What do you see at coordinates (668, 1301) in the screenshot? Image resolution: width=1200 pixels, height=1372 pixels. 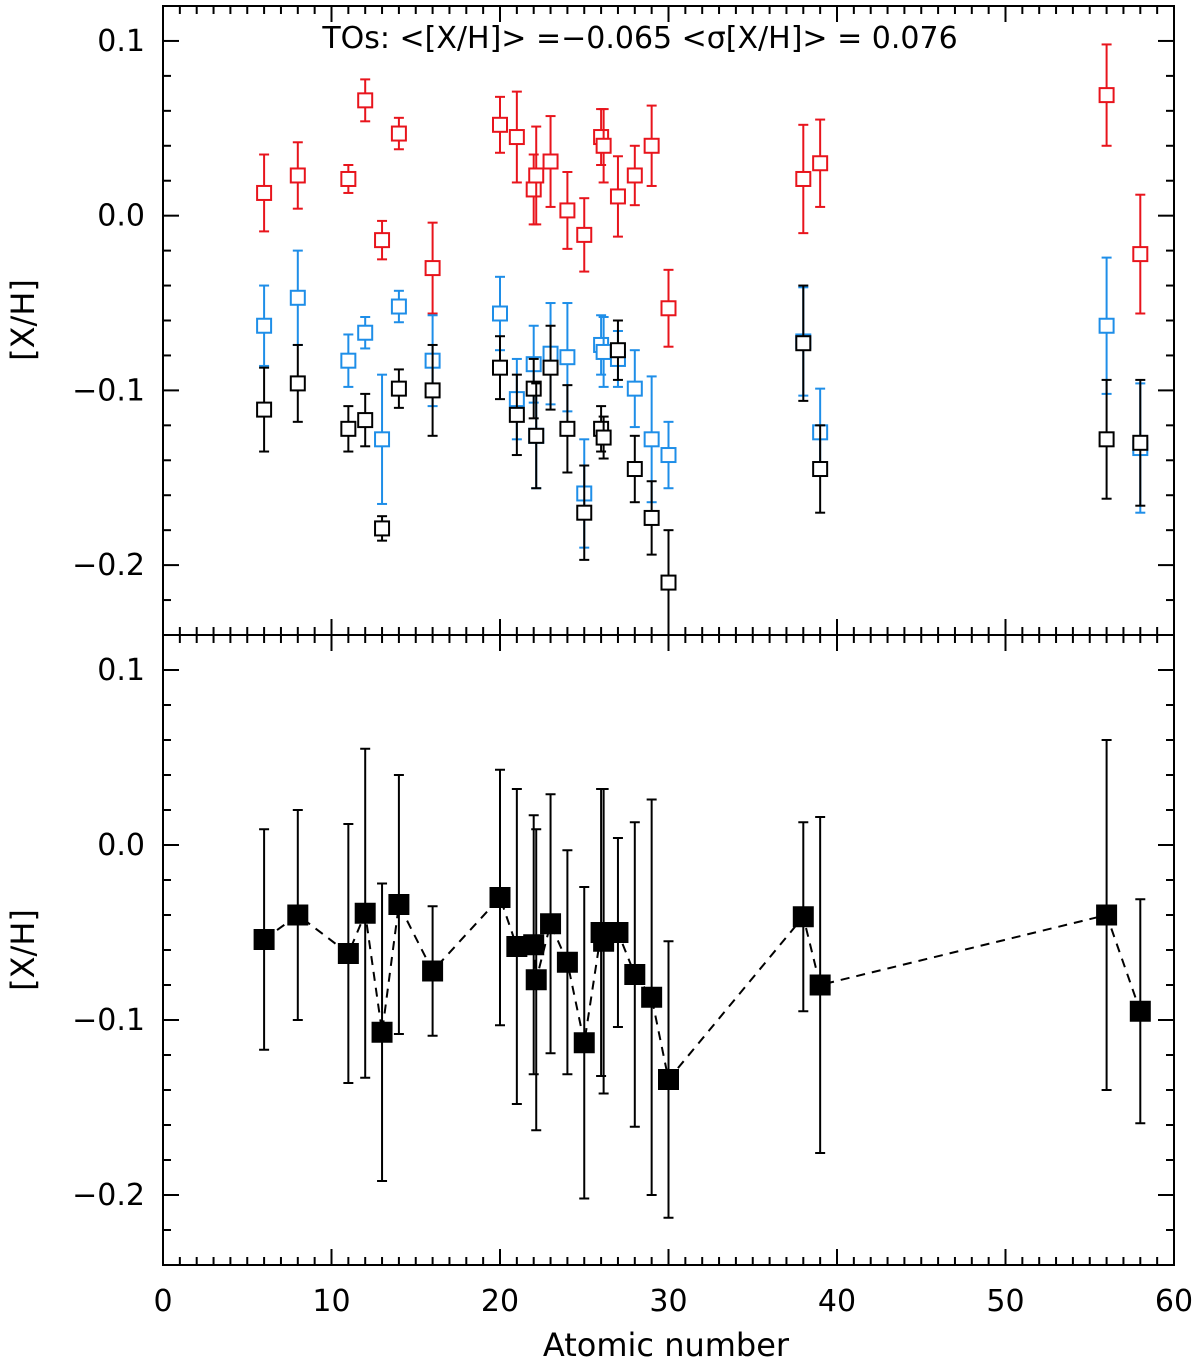 I see `x-tick-label: 30` at bounding box center [668, 1301].